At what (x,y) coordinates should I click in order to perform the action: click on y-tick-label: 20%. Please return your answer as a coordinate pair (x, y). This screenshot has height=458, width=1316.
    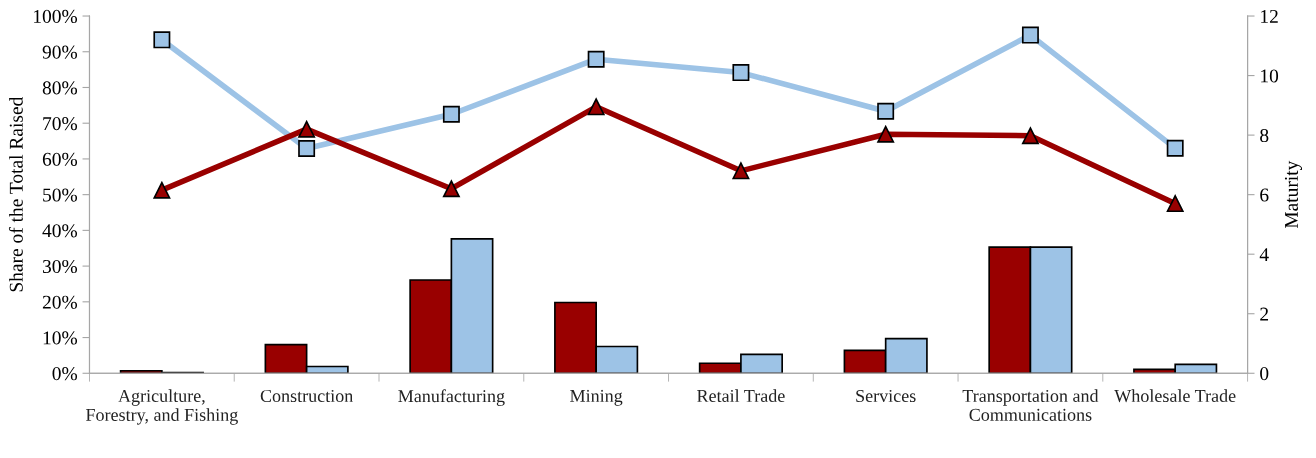
    Looking at the image, I should click on (60, 302).